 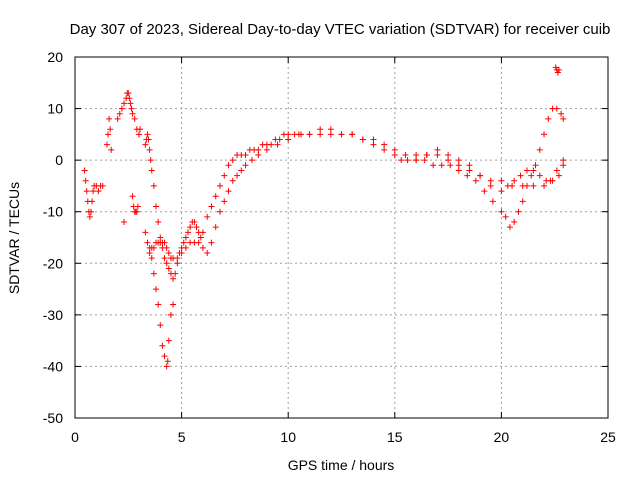 I want to click on series-late-outliers, so click(x=557, y=70).